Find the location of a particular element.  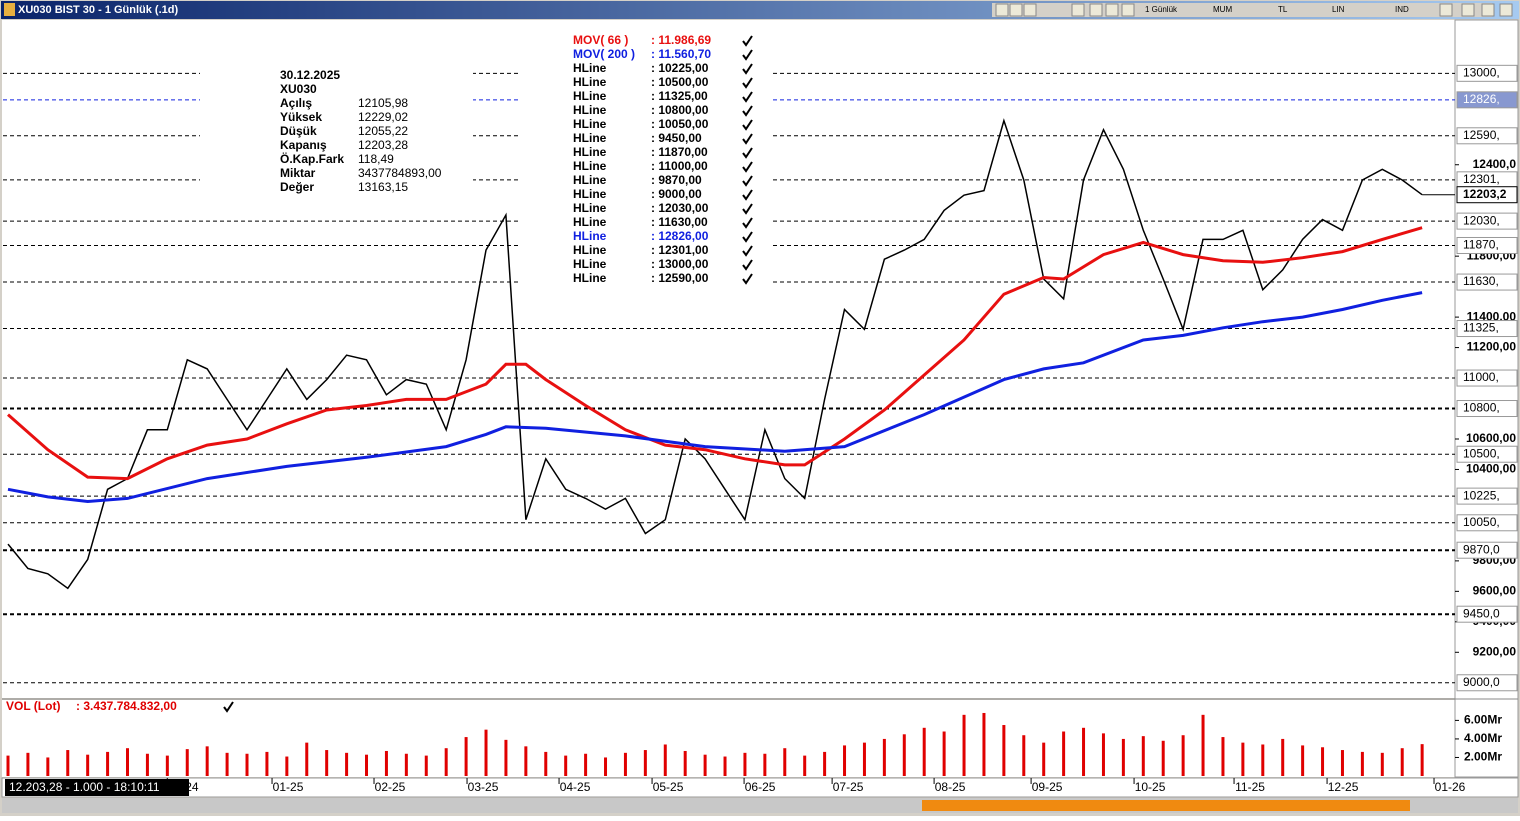

window-title: XU030 BIST 30 - 1 Günlük (.1d) is located at coordinates (98, 10).